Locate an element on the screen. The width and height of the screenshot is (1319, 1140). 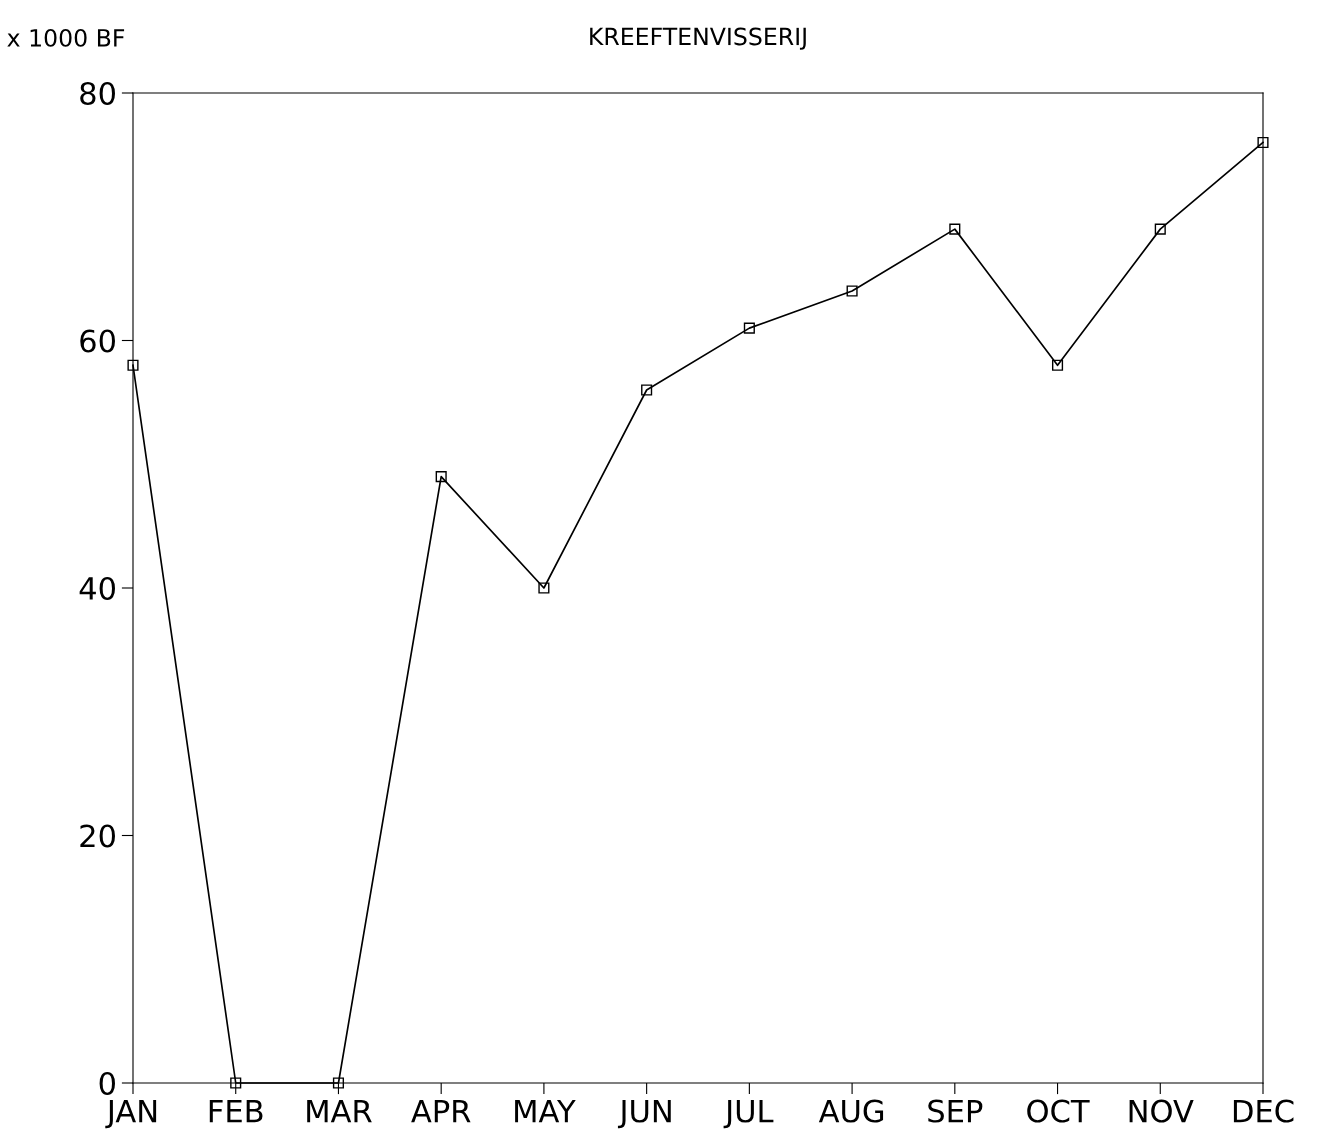
y-tick-label: 60 is located at coordinates (97, 341).